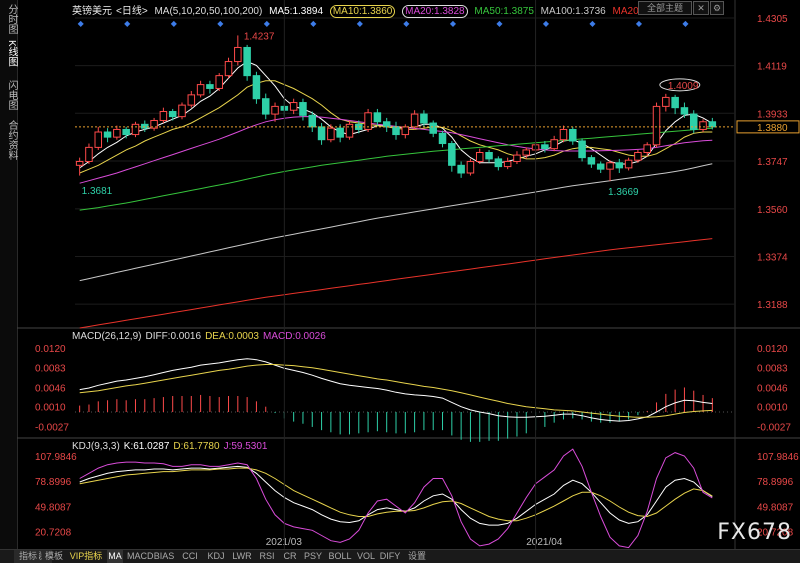 The height and width of the screenshot is (563, 800). What do you see at coordinates (267, 556) in the screenshot?
I see `indicator-tab-9: RSI` at bounding box center [267, 556].